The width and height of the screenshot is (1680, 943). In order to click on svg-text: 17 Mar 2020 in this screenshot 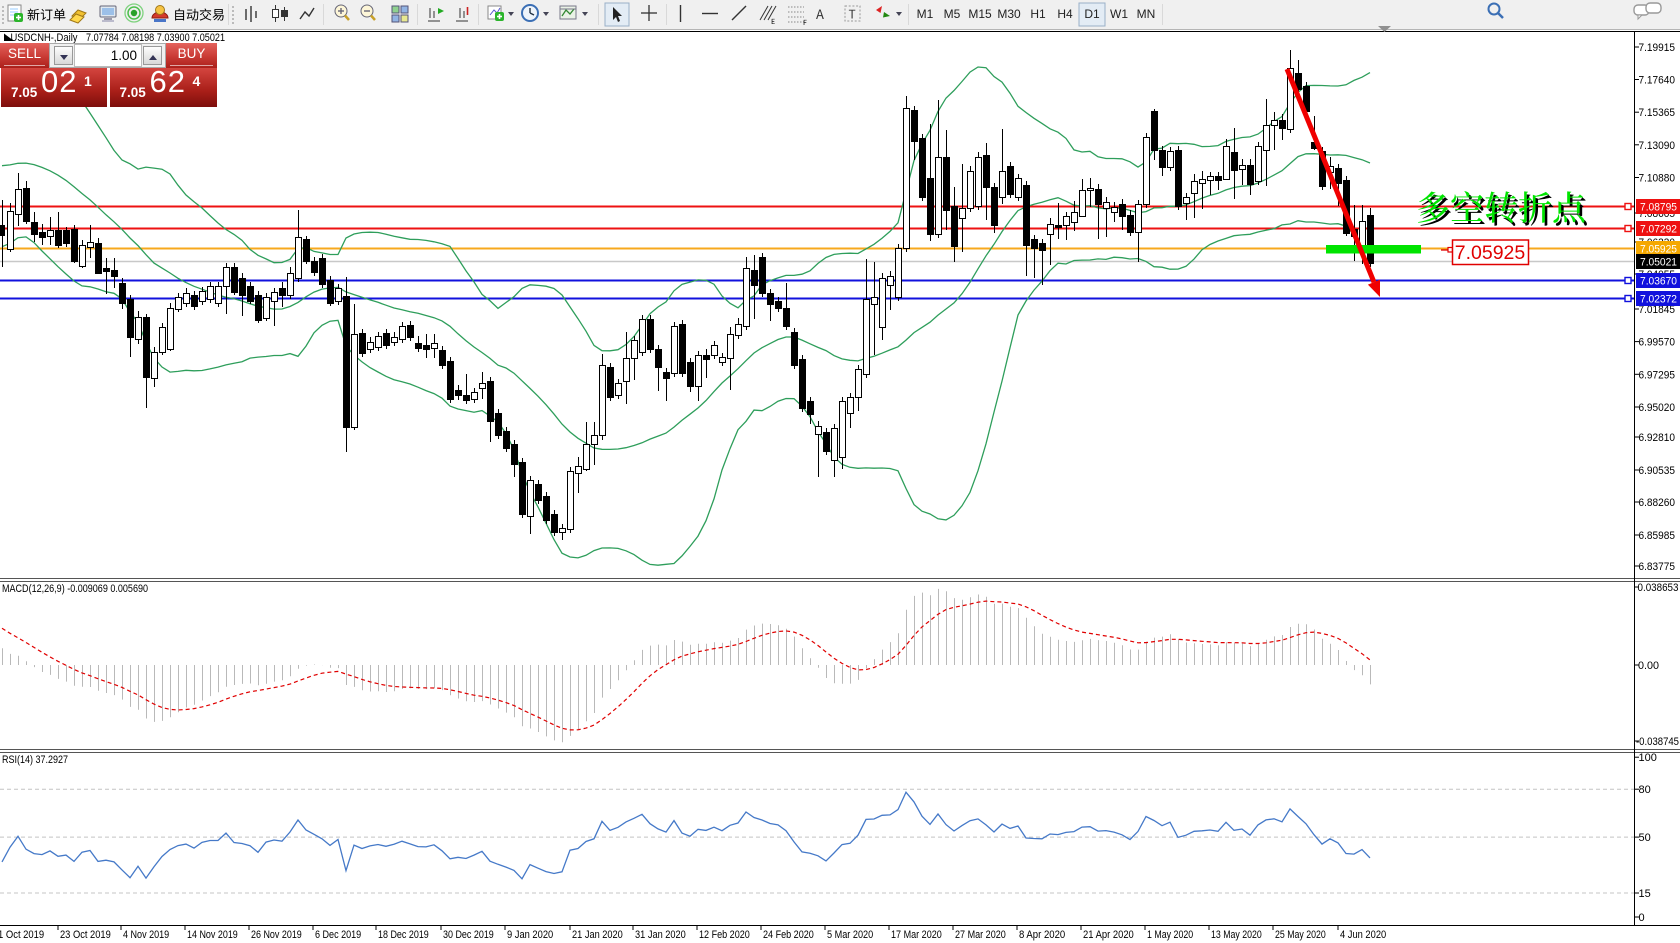, I will do `click(916, 935)`.